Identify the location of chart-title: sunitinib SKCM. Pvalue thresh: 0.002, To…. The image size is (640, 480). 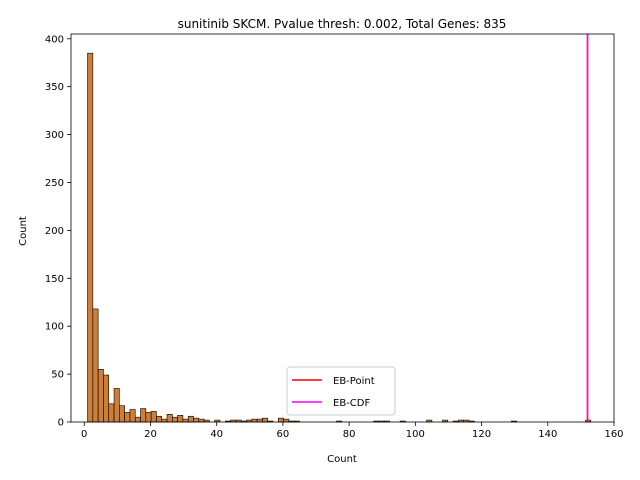
(342, 24).